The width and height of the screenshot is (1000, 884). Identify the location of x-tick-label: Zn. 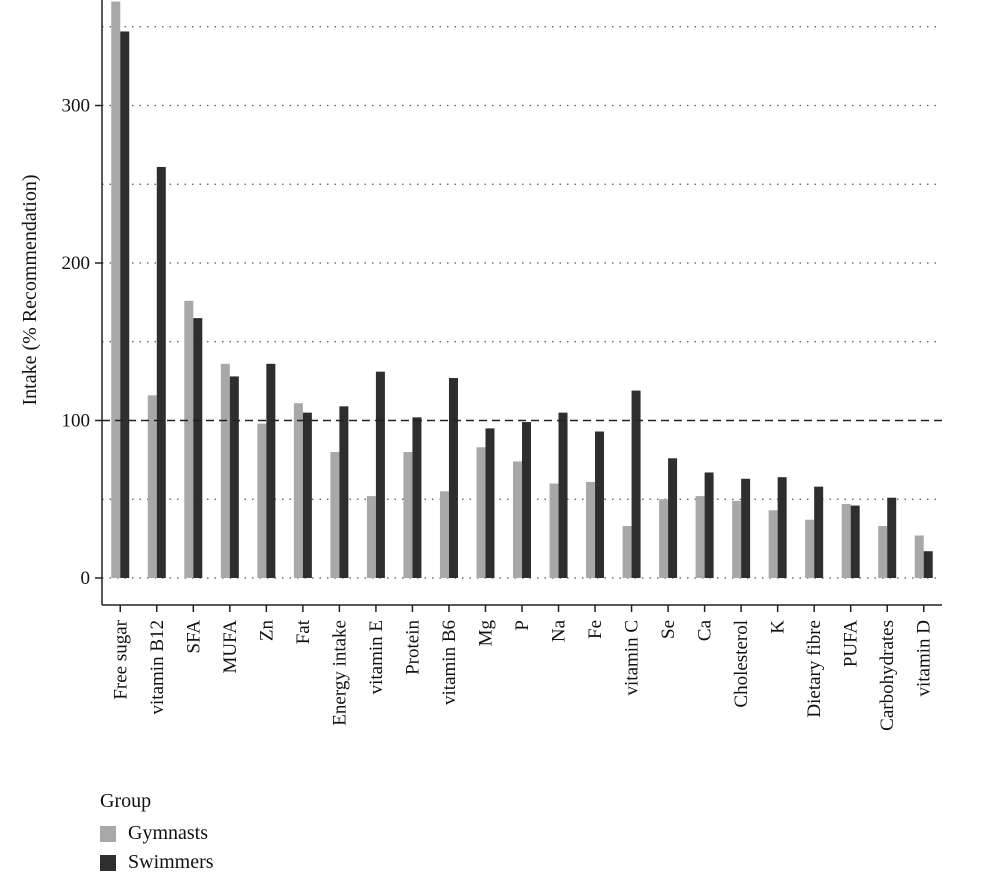
(266, 631).